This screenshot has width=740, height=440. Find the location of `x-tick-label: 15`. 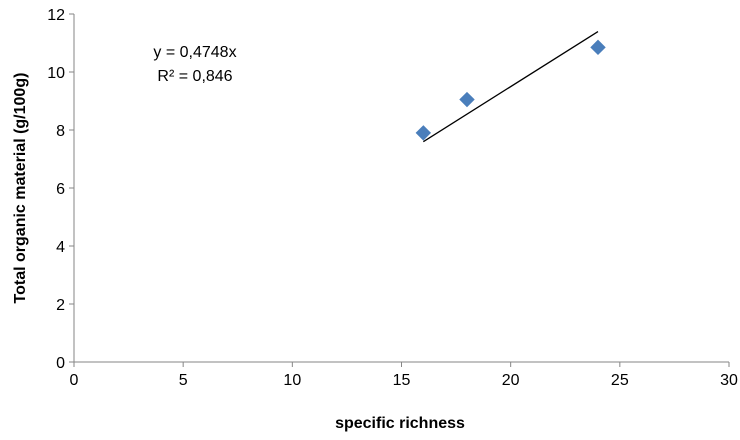

x-tick-label: 15 is located at coordinates (402, 380).